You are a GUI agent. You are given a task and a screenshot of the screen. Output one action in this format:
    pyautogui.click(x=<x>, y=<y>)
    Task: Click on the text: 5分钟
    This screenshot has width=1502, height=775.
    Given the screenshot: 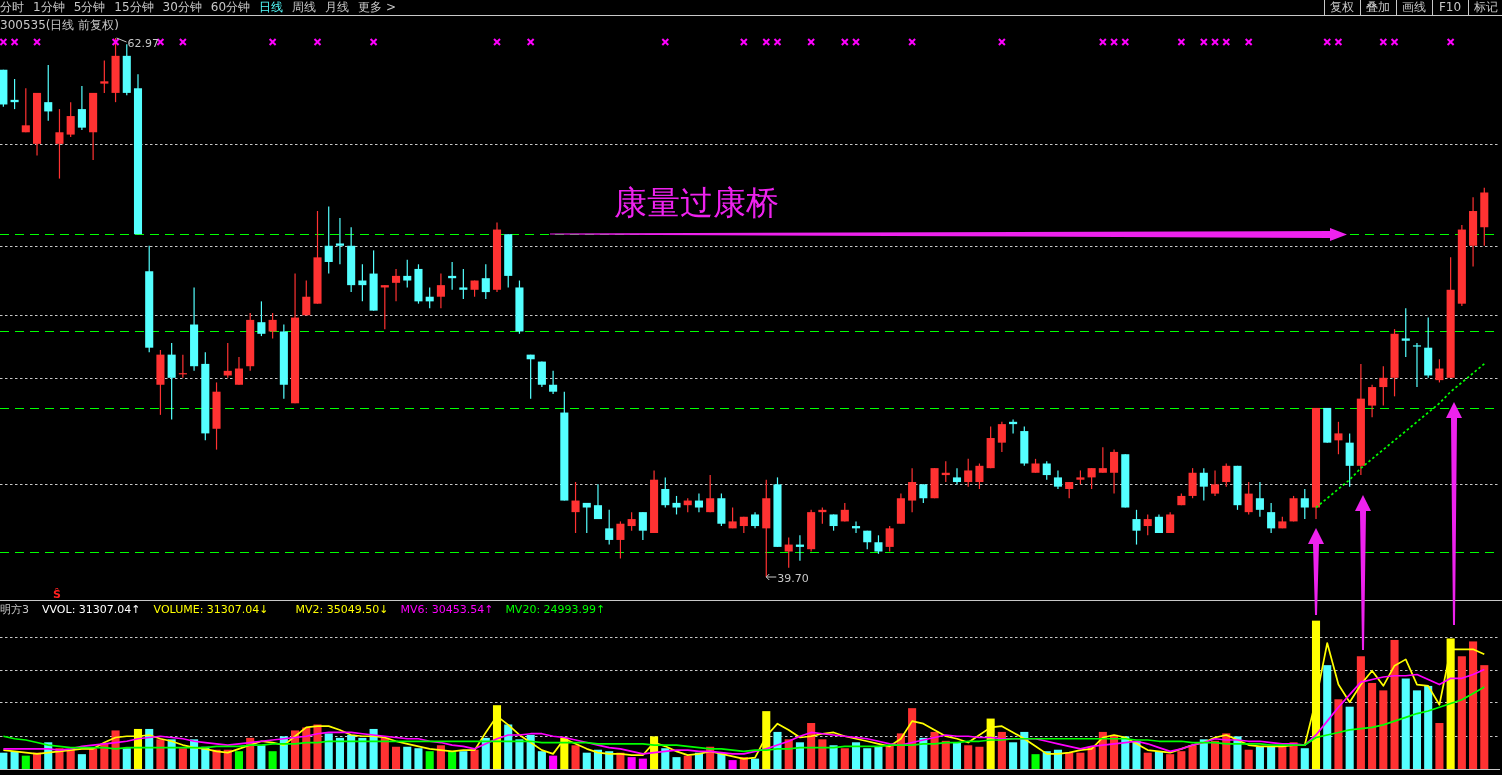 What is the action you would take?
    pyautogui.click(x=89, y=7)
    